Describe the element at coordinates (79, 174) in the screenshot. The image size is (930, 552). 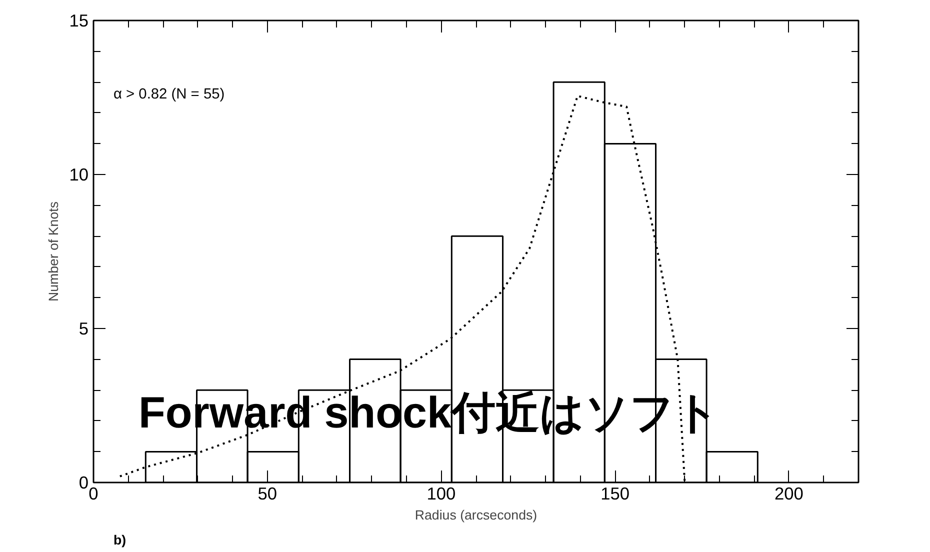
I see `y-tick-label: 10` at that location.